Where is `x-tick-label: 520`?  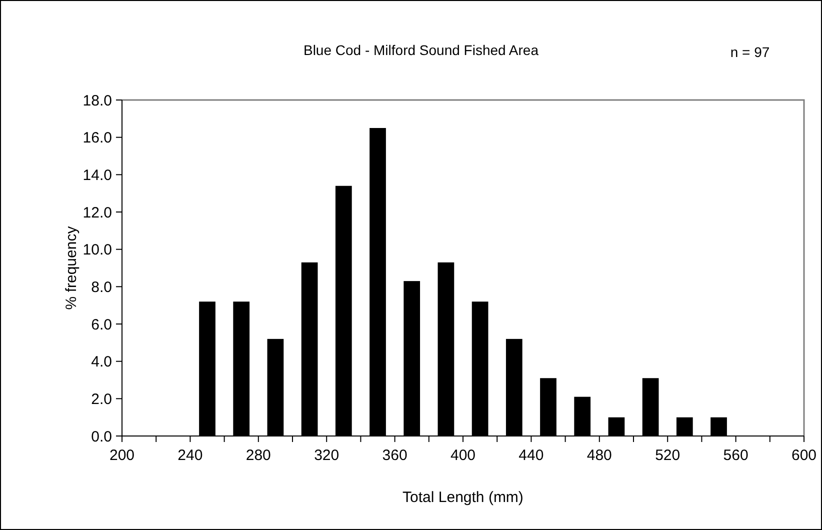
x-tick-label: 520 is located at coordinates (667, 455).